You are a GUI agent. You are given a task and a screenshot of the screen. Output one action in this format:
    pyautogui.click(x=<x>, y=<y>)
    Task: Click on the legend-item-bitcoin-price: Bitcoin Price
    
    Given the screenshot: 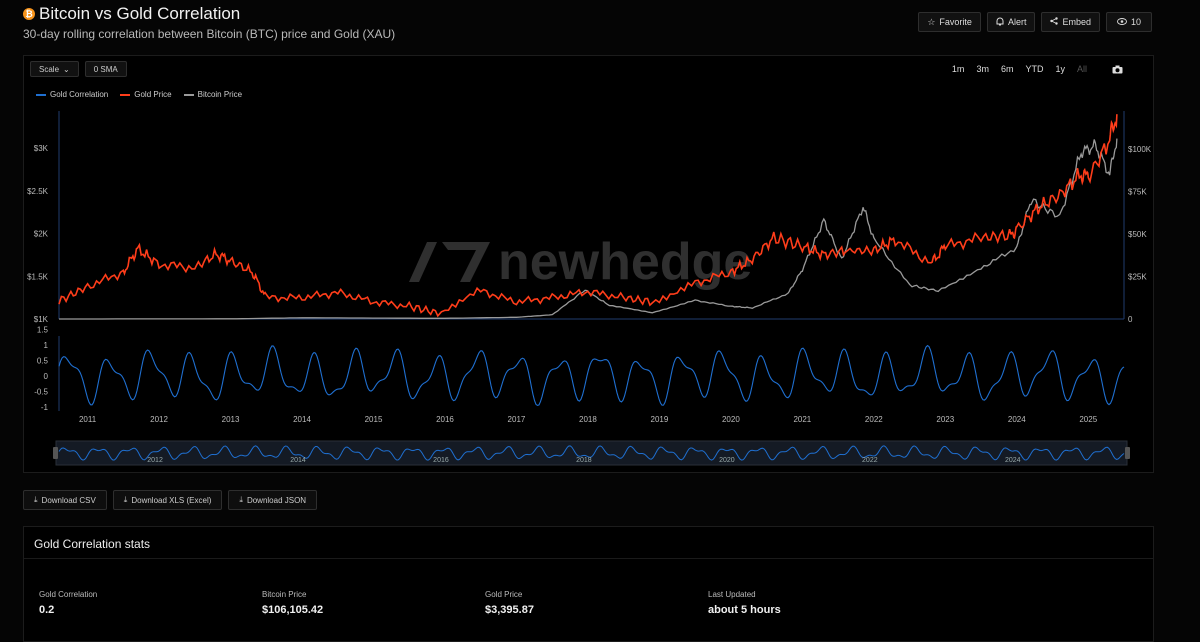 What is the action you would take?
    pyautogui.click(x=213, y=94)
    